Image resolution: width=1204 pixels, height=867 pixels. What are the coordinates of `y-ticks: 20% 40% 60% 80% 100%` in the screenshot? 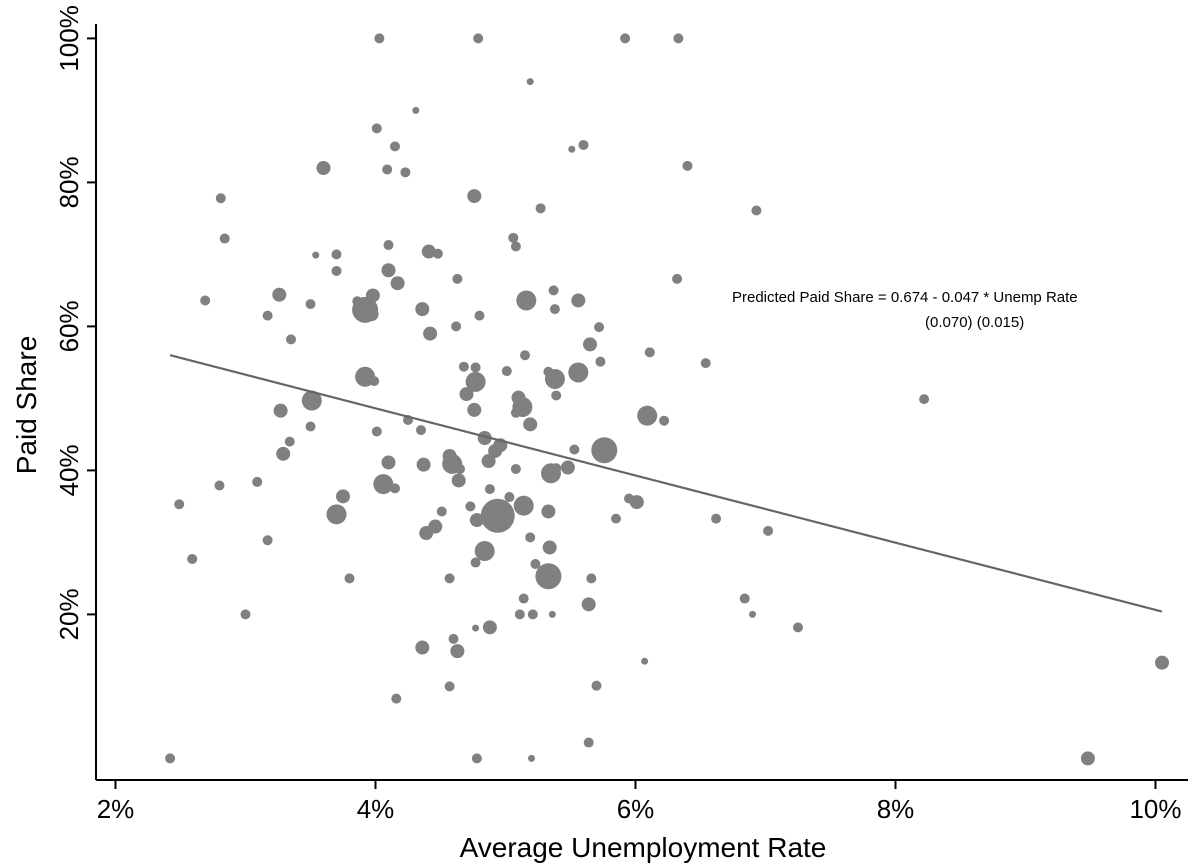 It's located at (75, 322).